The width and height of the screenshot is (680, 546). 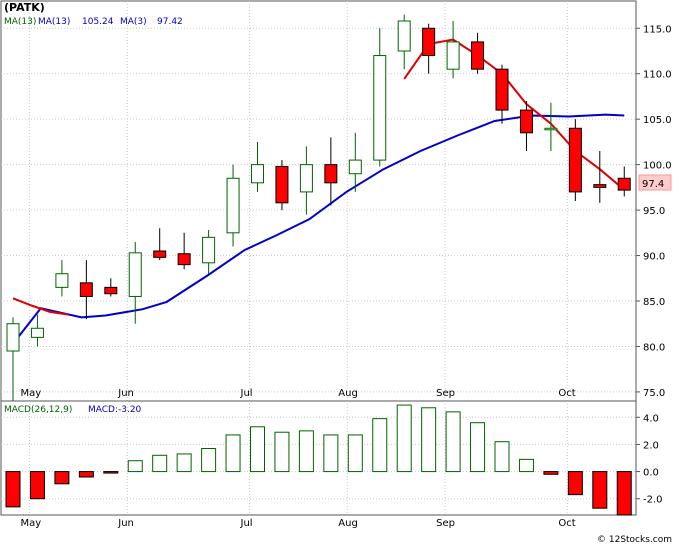 I want to click on price-tick-label: 75.0, so click(x=654, y=393).